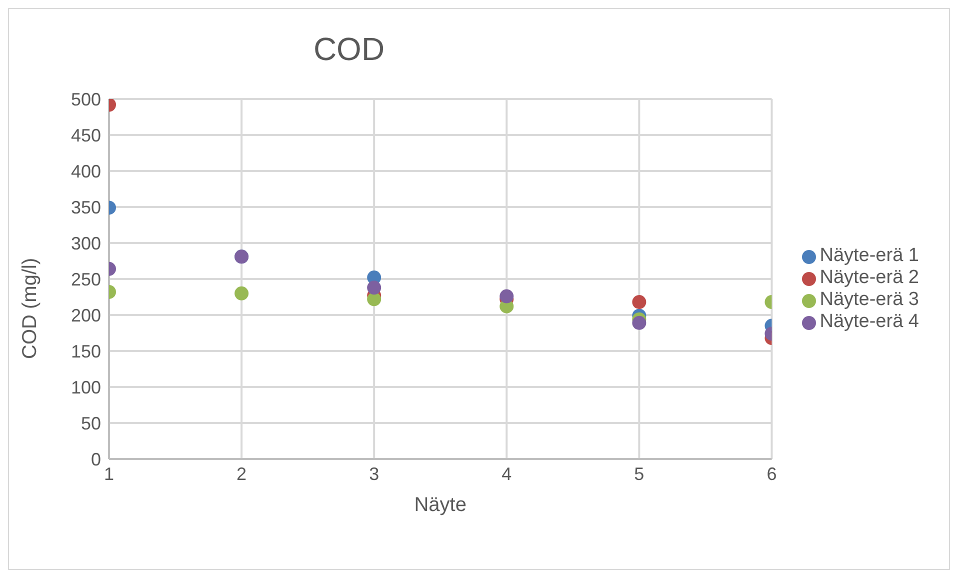  I want to click on y-tick-label: 0, so click(95, 459).